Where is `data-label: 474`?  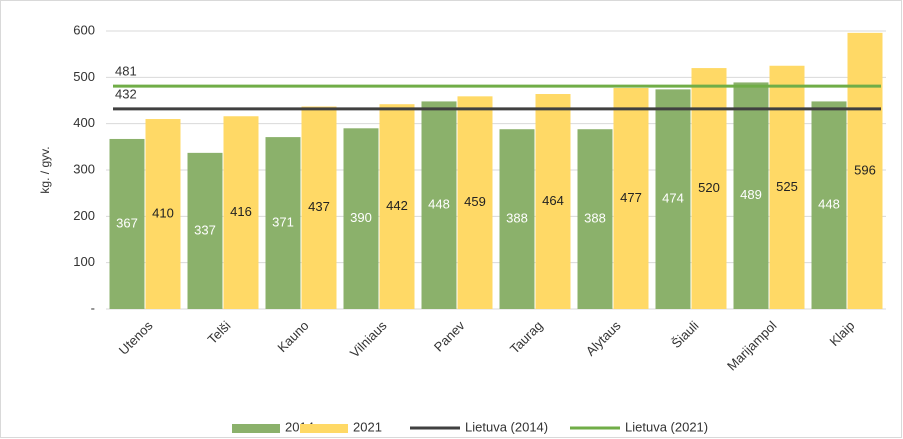
data-label: 474 is located at coordinates (673, 198).